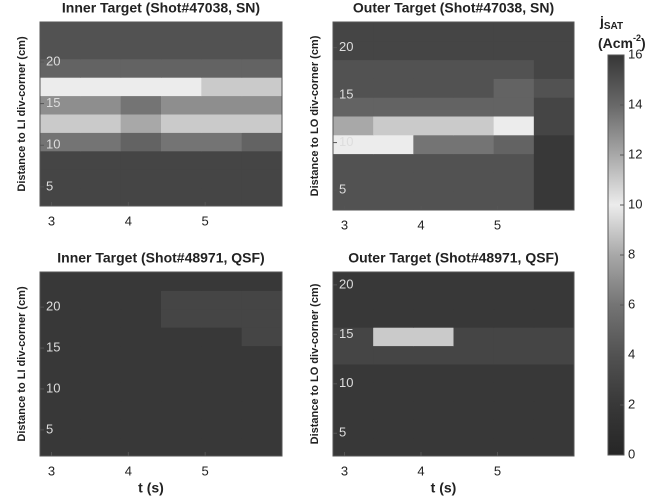 The image size is (667, 499). What do you see at coordinates (631, 453) in the screenshot?
I see `colorbar-tick-label: 0` at bounding box center [631, 453].